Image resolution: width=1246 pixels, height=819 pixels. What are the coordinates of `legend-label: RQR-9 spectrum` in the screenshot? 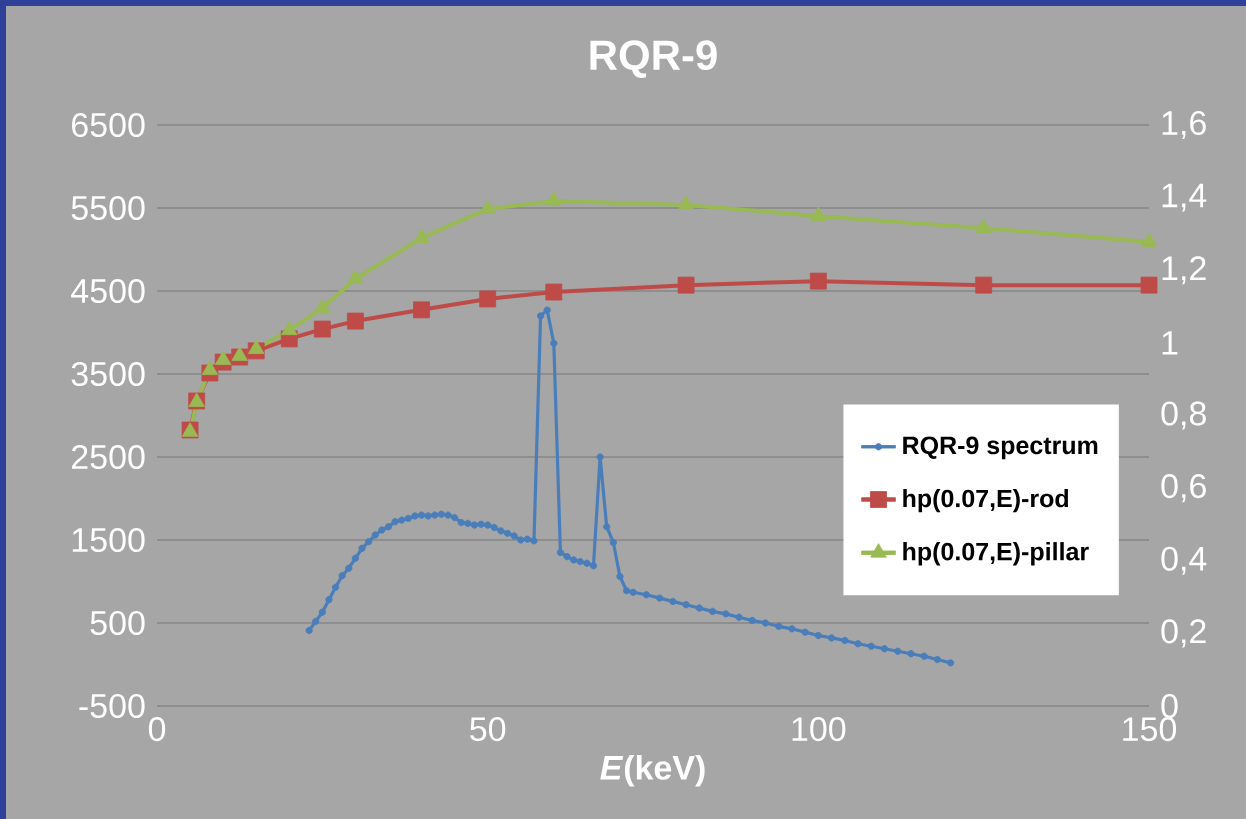 It's located at (1000, 448).